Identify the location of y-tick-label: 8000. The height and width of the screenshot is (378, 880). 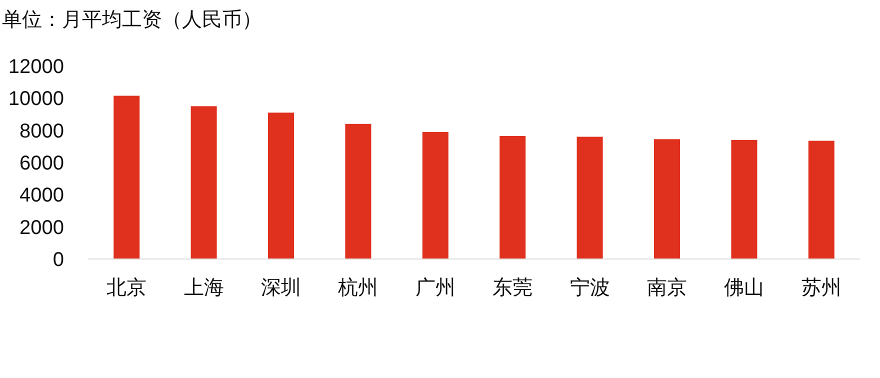
(42, 131).